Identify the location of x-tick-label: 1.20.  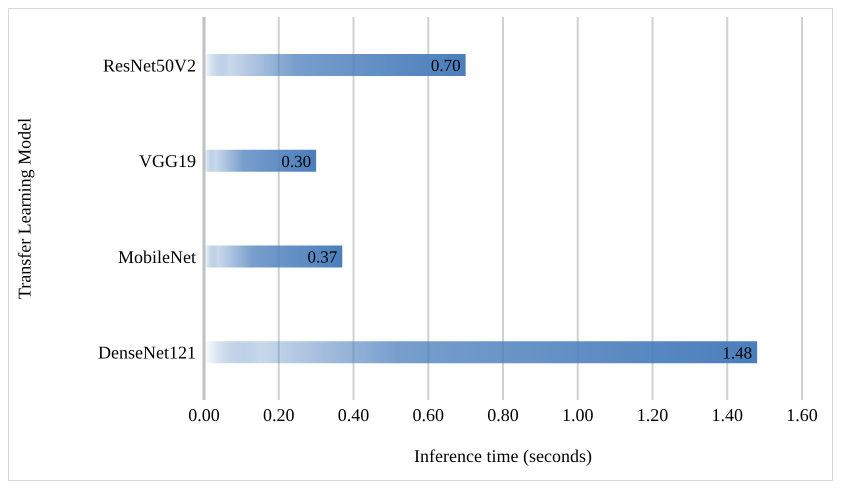
(652, 414).